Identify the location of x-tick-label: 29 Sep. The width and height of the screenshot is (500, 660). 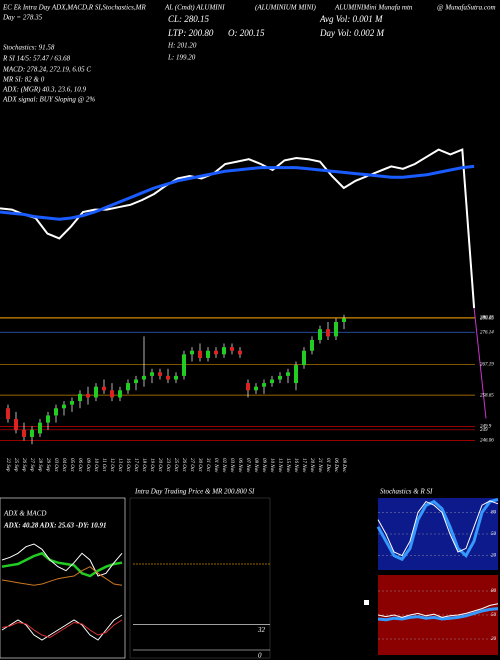
(47, 465).